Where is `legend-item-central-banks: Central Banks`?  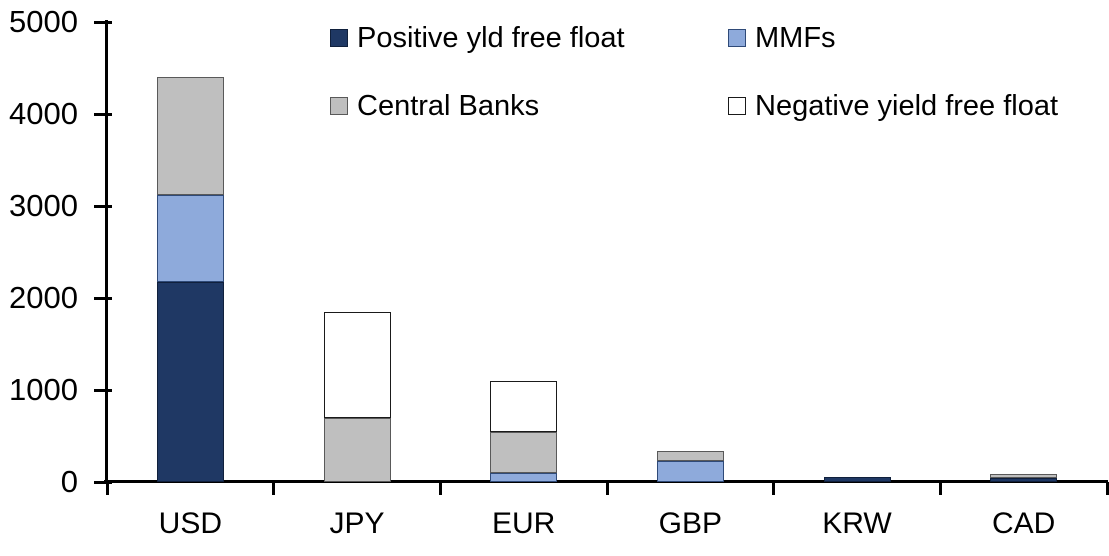
legend-item-central-banks: Central Banks is located at coordinates (434, 106).